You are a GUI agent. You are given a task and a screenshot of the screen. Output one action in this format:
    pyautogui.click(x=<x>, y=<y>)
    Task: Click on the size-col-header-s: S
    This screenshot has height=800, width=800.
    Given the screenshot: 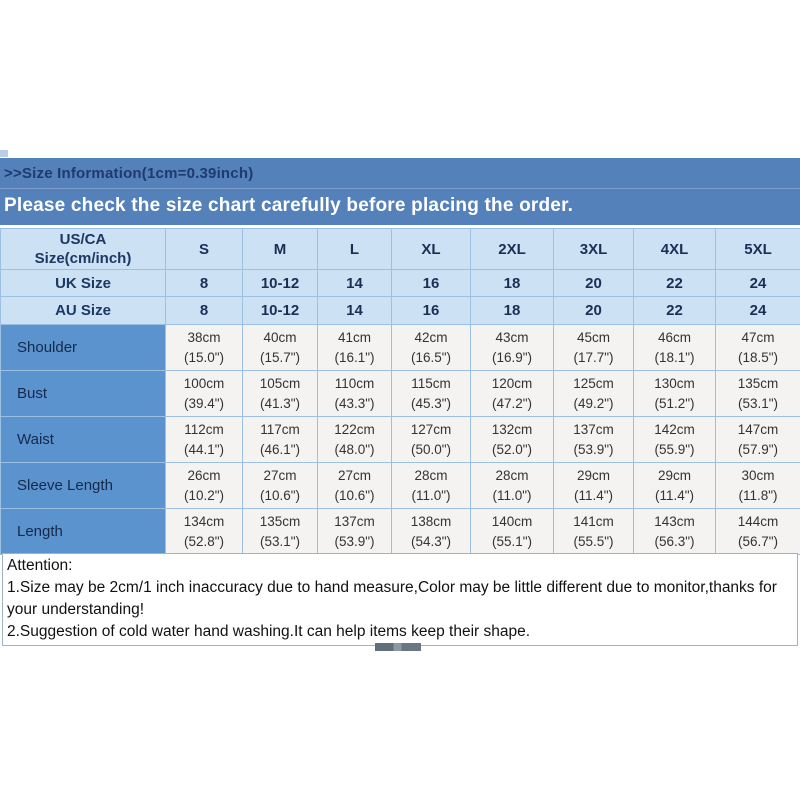 What is the action you would take?
    pyautogui.click(x=204, y=249)
    